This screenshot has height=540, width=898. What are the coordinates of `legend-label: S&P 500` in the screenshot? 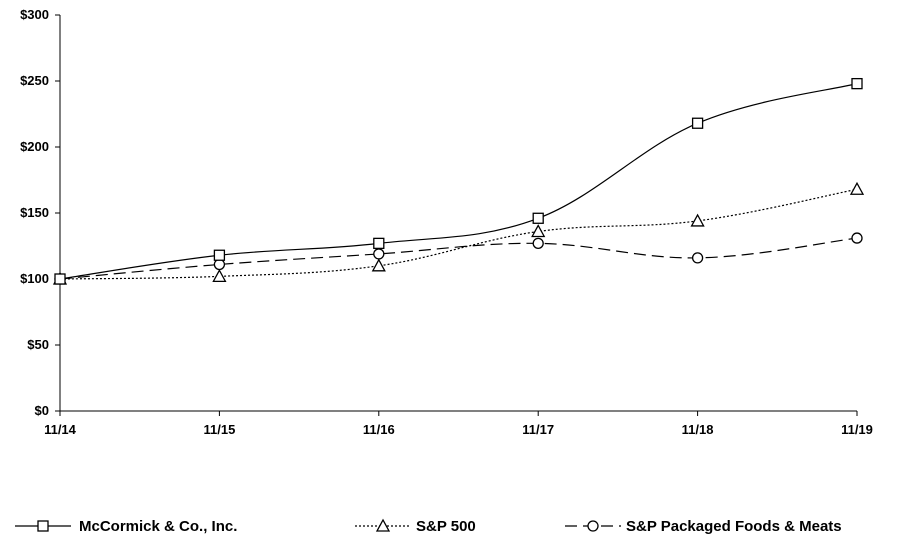 It's located at (446, 526).